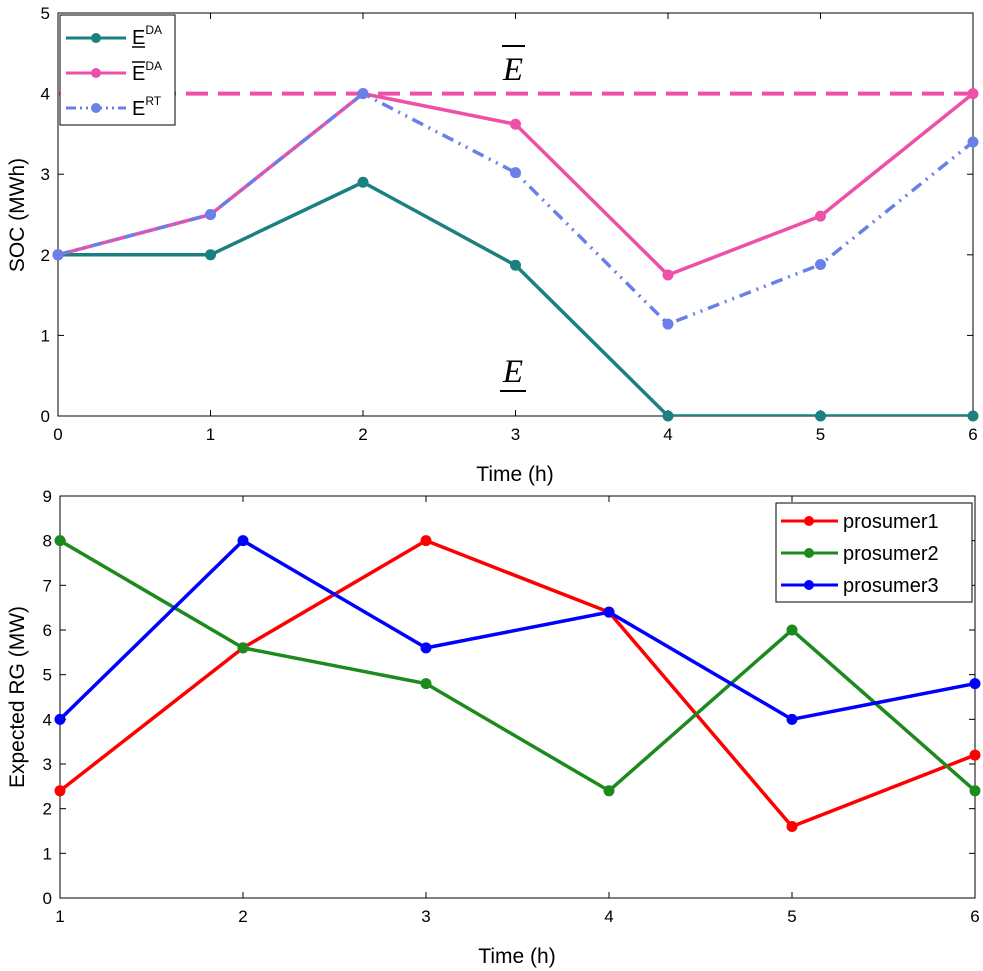 The image size is (983, 971). What do you see at coordinates (47, 675) in the screenshot?
I see `rg-y-tick-label: 5` at bounding box center [47, 675].